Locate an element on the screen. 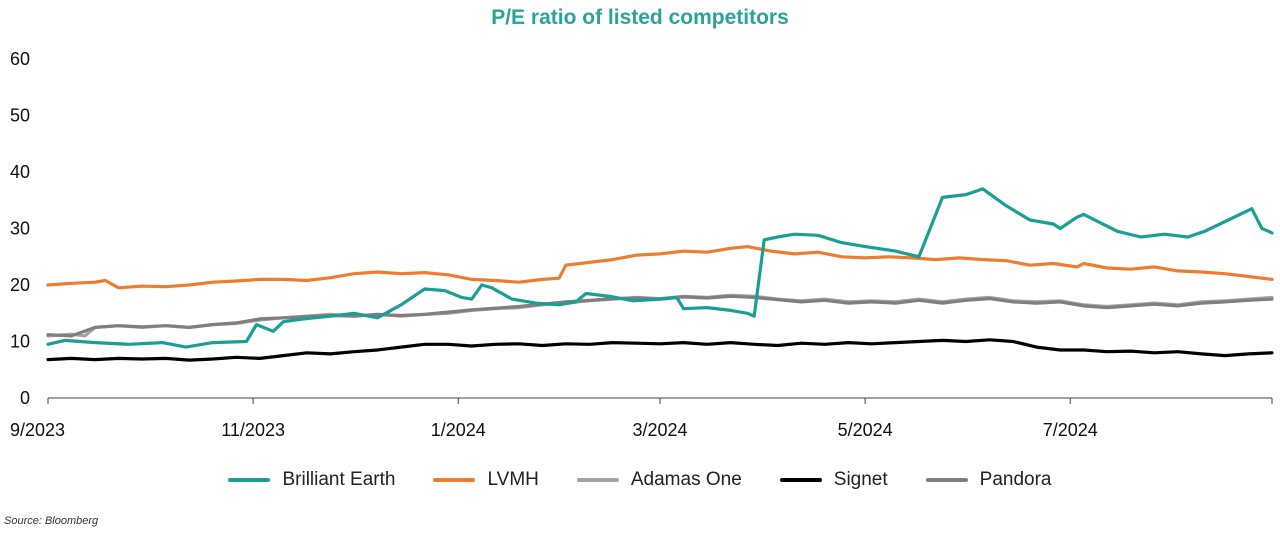 The image size is (1280, 545). legend-label: Pandora is located at coordinates (1015, 479).